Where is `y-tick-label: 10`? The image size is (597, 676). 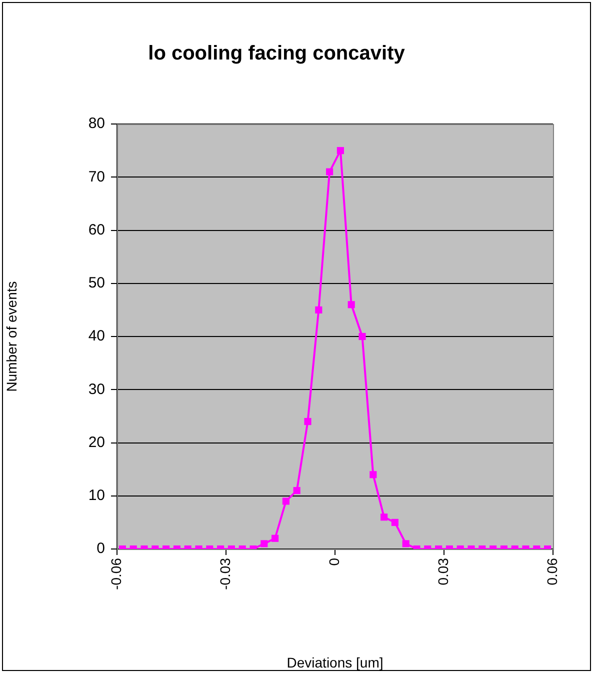
y-tick-label: 10 is located at coordinates (96, 495).